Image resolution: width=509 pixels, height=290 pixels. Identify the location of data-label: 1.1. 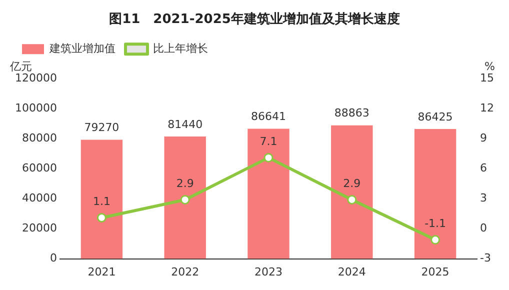
(101, 201).